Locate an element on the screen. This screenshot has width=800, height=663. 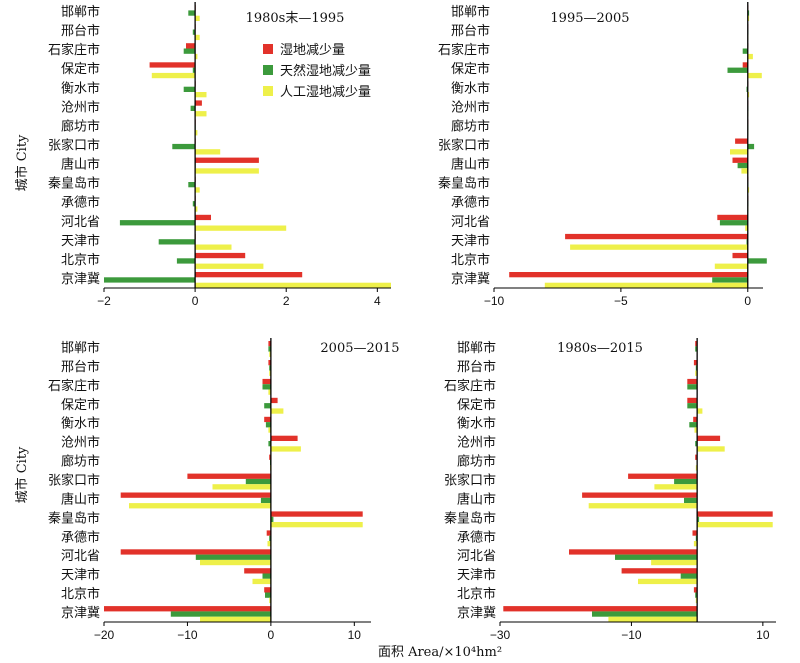
panel-title: 2005—2015 is located at coordinates (359, 348).